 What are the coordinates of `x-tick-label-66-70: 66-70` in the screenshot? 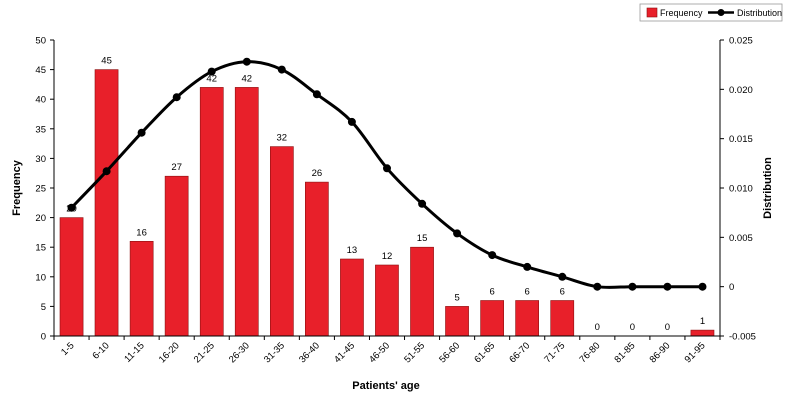 It's located at (519, 352).